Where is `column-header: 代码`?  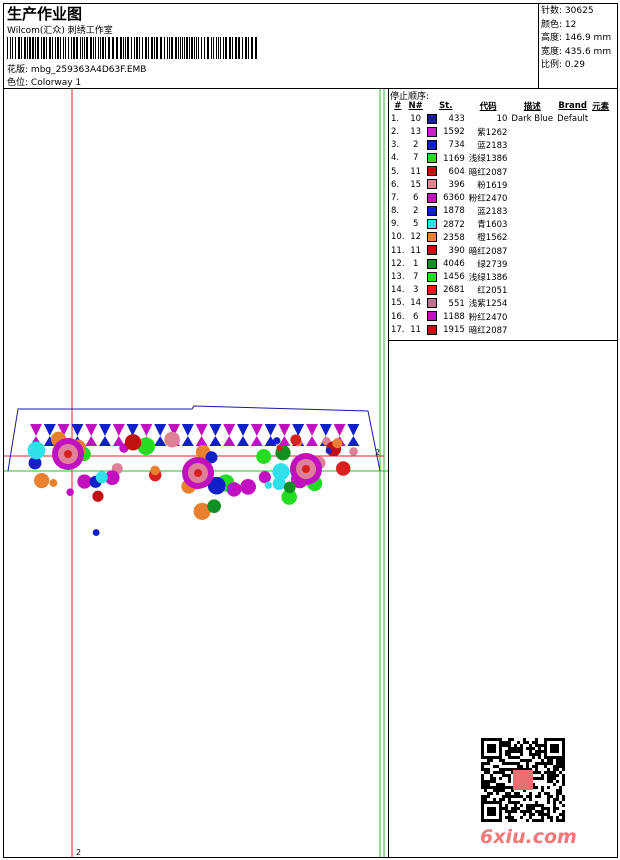
column-header: 代码 is located at coordinates (488, 106).